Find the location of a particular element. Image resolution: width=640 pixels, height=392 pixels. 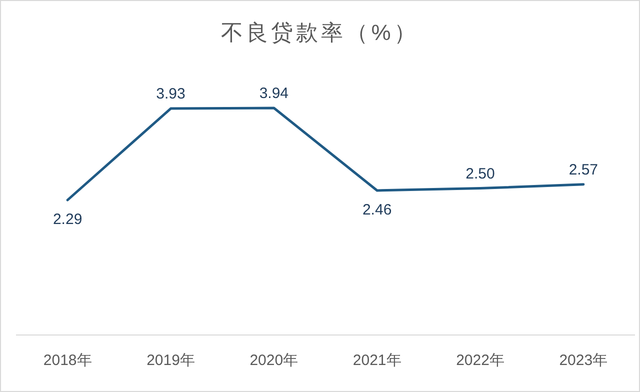

data-label: 3.93 is located at coordinates (171, 94).